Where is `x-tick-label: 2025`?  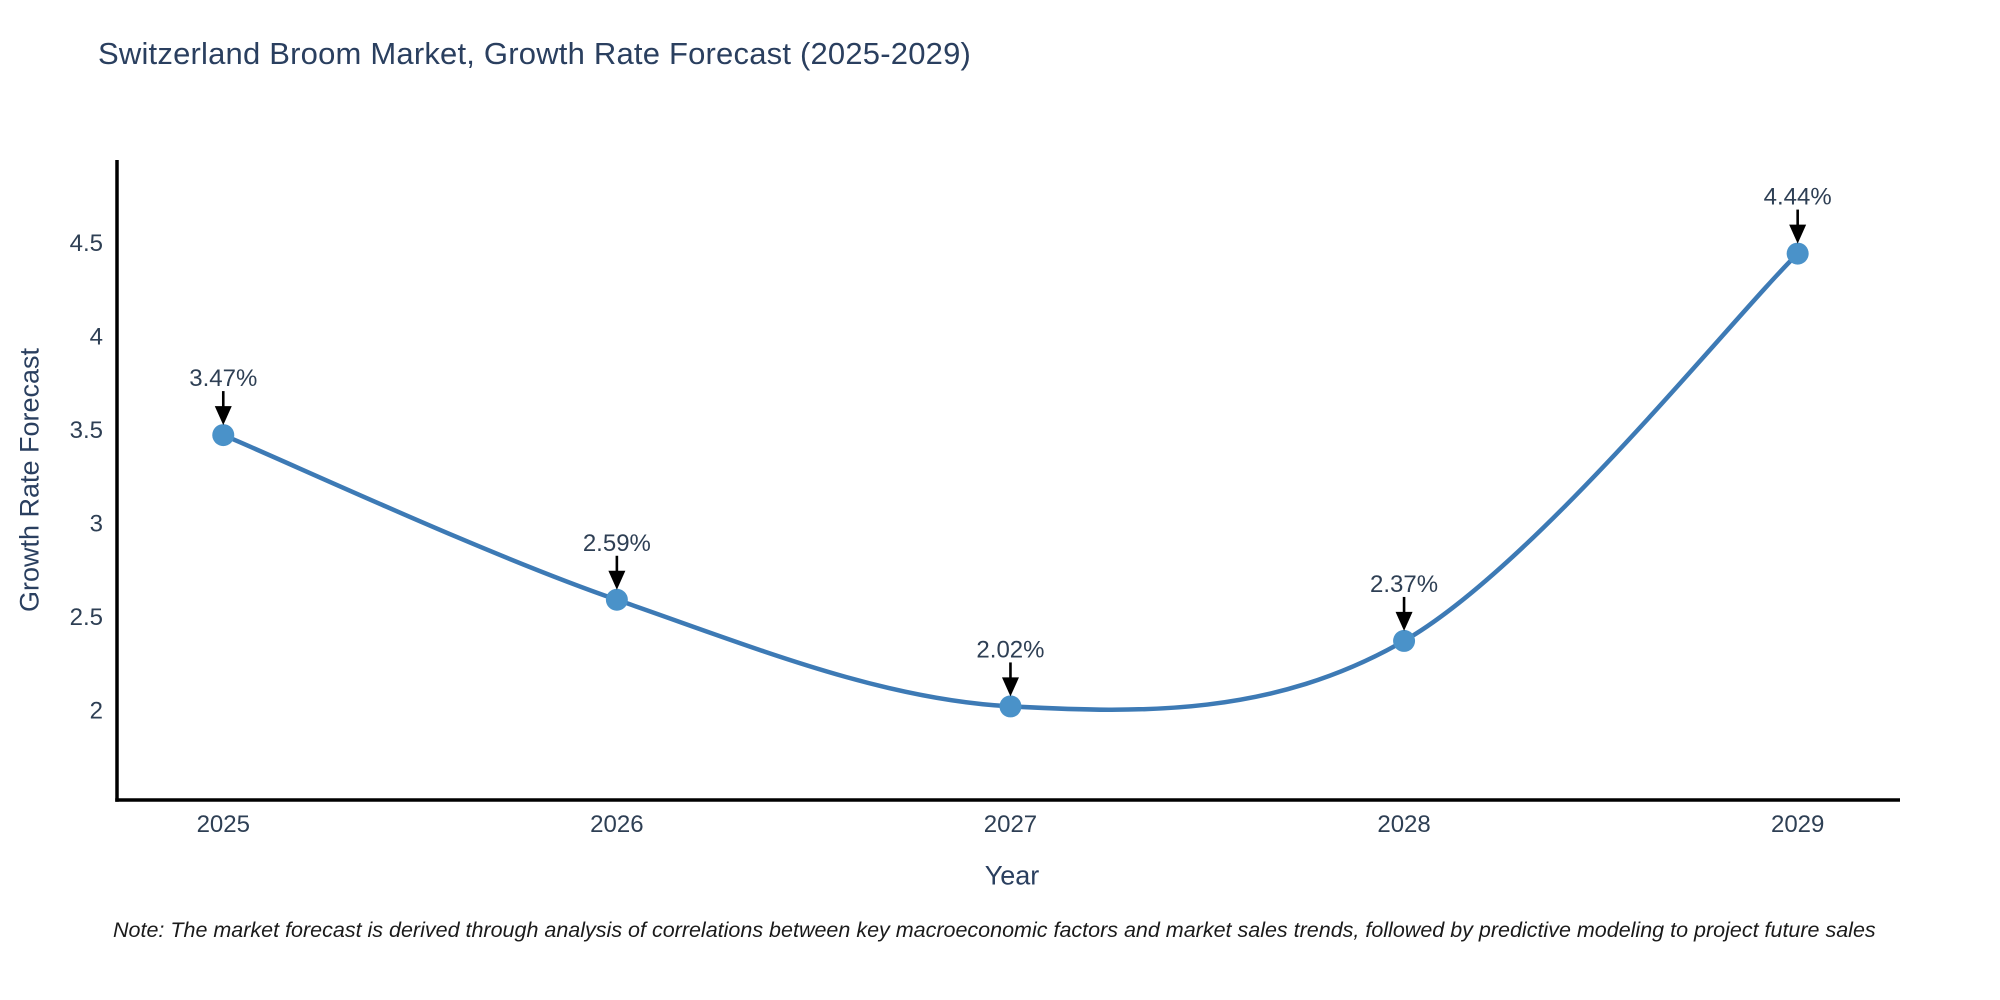 x-tick-label: 2025 is located at coordinates (223, 824).